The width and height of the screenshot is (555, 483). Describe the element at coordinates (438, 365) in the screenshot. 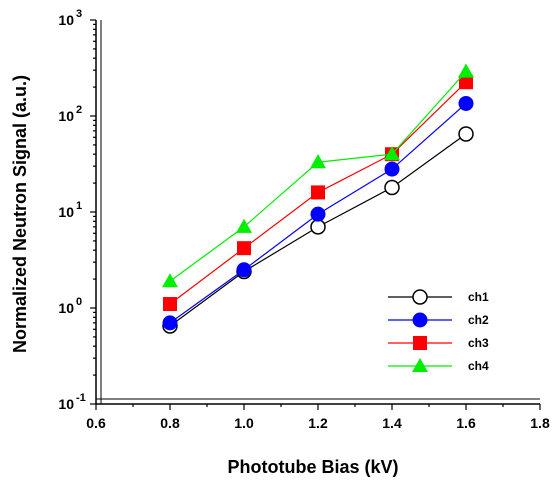

I see `legend-item-ch4: ch4` at that location.